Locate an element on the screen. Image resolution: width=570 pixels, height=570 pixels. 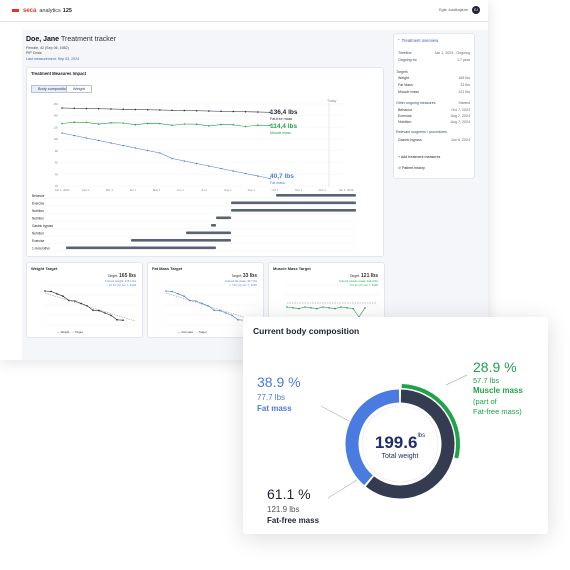
patient-history-link: ↺ Patient history is located at coordinates (411, 168).